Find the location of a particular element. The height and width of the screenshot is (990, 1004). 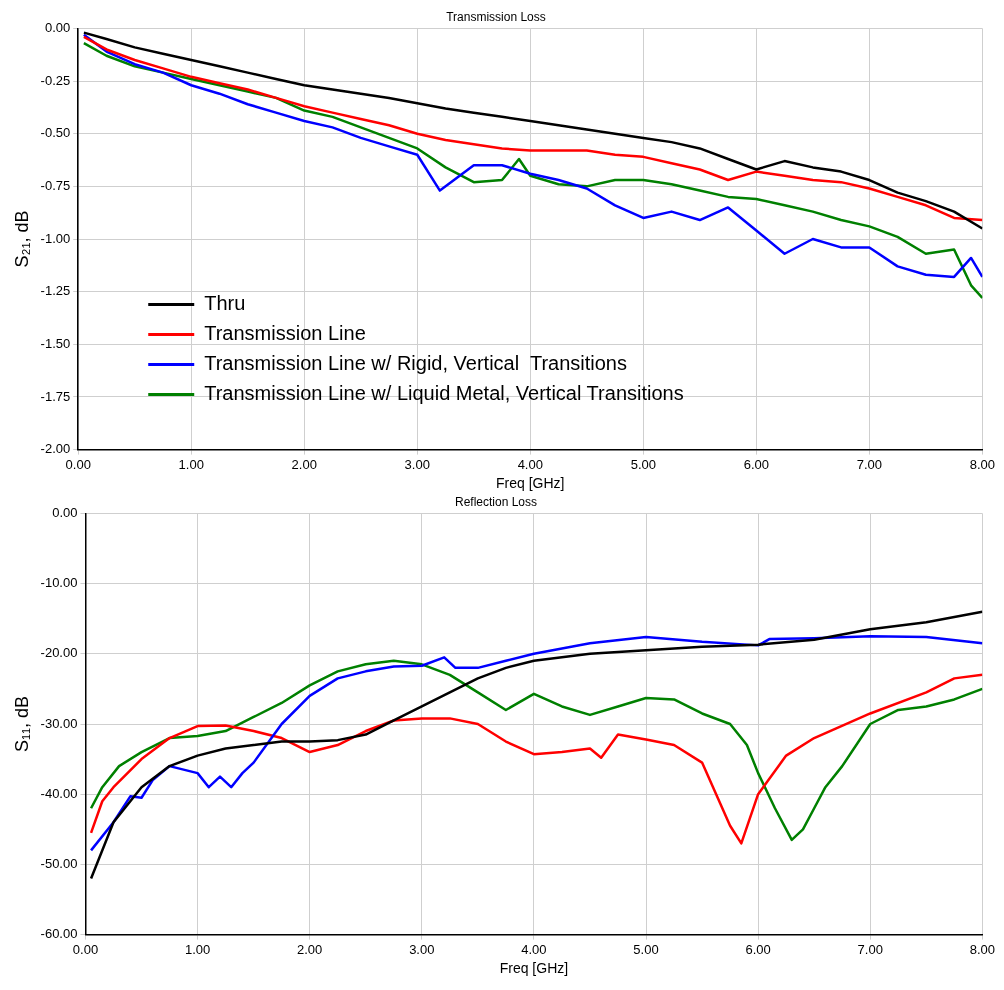

legend-label: Thru is located at coordinates (225, 303).